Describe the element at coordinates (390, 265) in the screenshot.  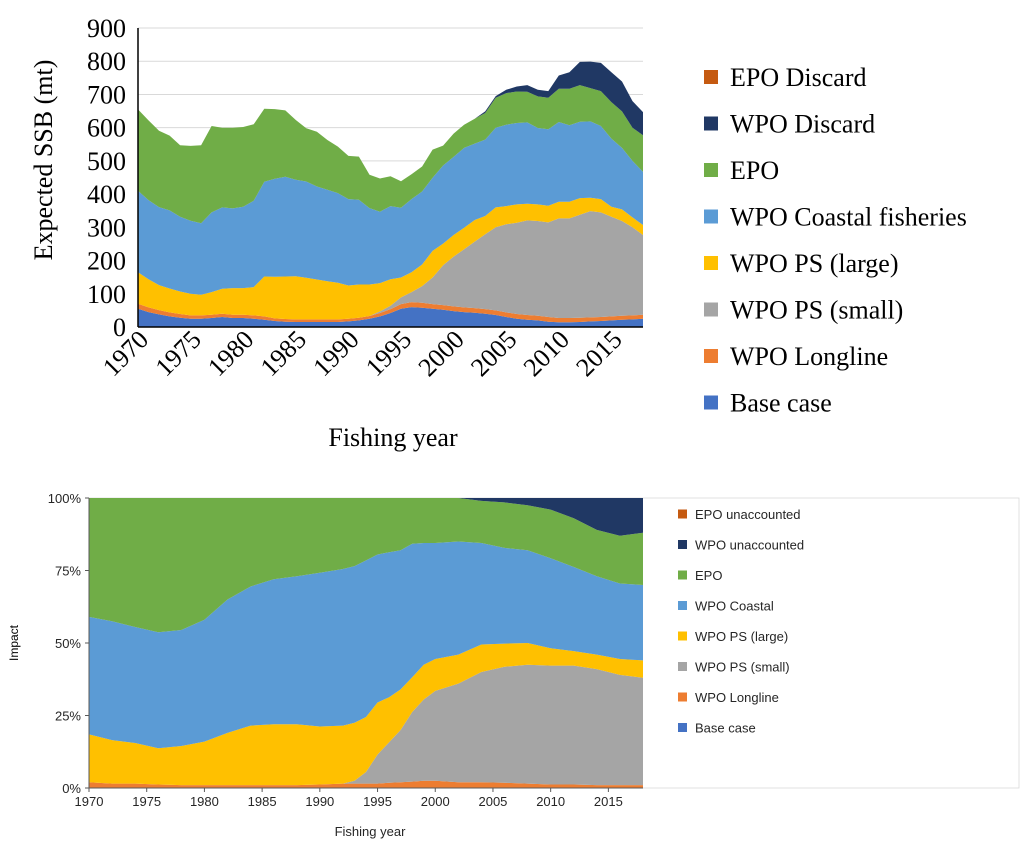
I see `top-area-wpo-ps-small` at that location.